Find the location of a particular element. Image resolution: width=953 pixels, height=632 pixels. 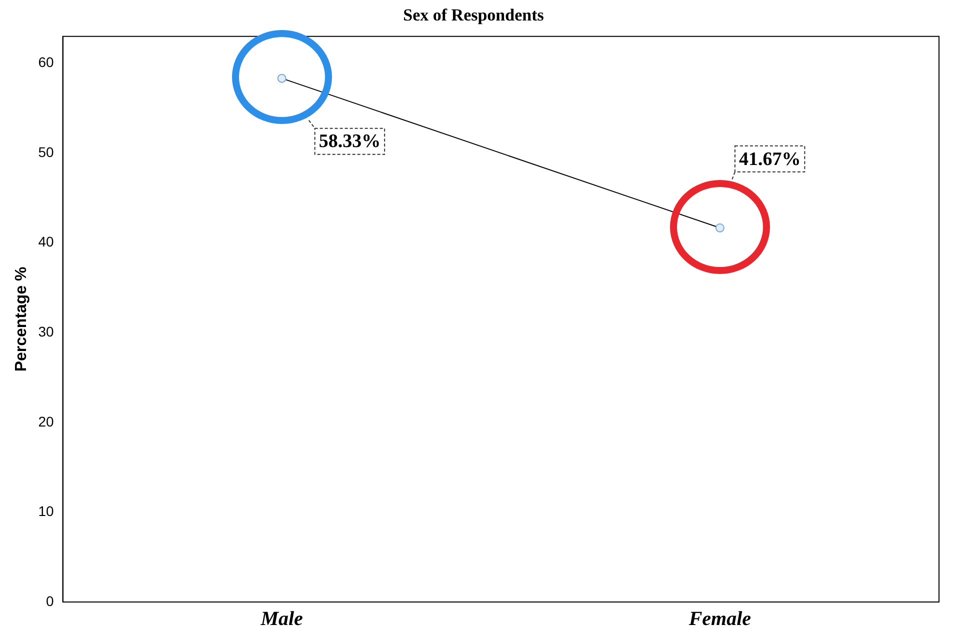

chart-title: Sex of Respondents is located at coordinates (473, 15).